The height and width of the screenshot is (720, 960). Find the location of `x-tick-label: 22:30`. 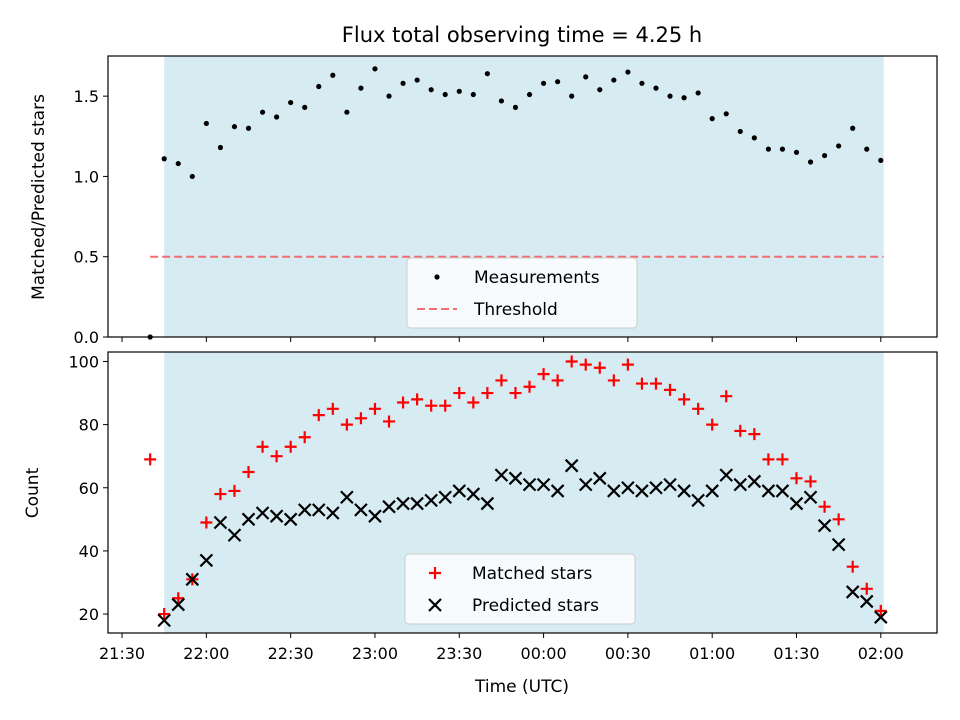

x-tick-label: 22:30 is located at coordinates (291, 653).